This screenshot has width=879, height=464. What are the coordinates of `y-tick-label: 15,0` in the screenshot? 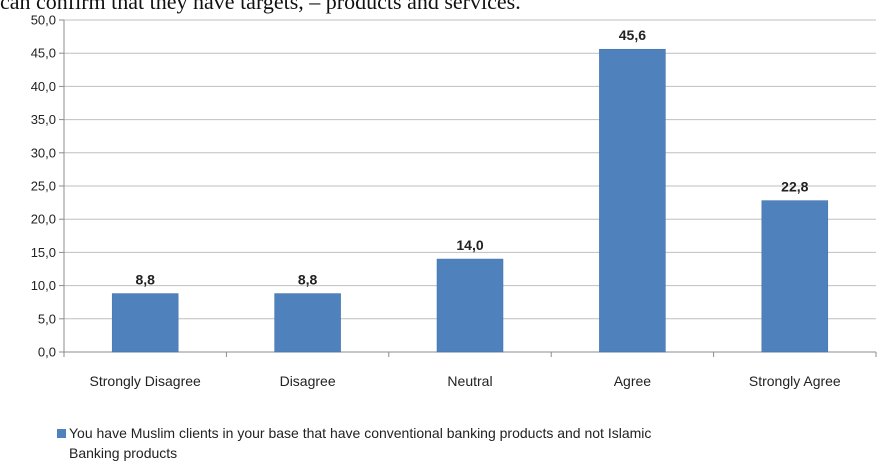 It's located at (43, 252).